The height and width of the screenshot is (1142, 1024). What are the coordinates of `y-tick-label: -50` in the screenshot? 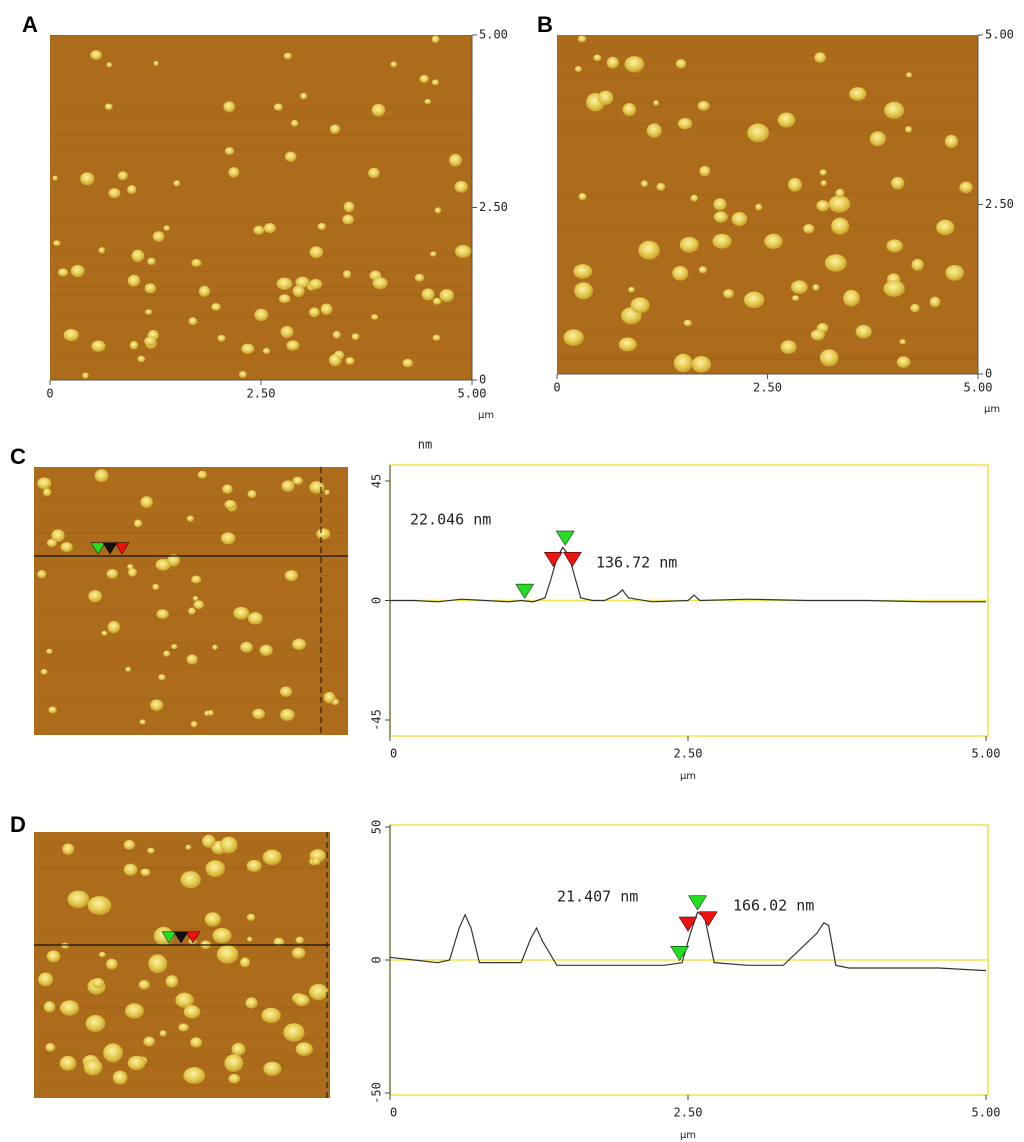 It's located at (377, 1093).